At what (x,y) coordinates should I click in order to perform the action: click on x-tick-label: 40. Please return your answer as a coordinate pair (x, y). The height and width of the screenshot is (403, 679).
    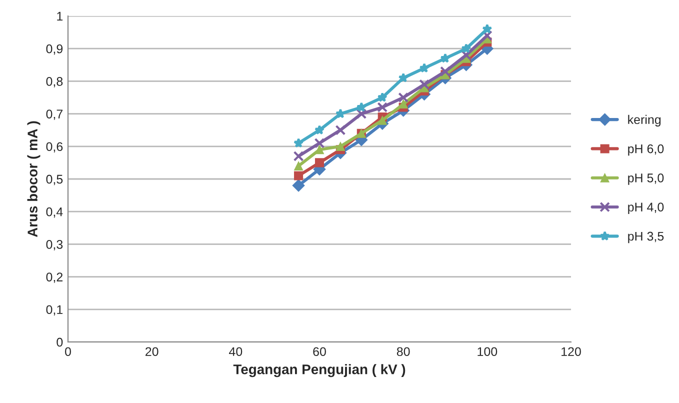
    Looking at the image, I should click on (235, 351).